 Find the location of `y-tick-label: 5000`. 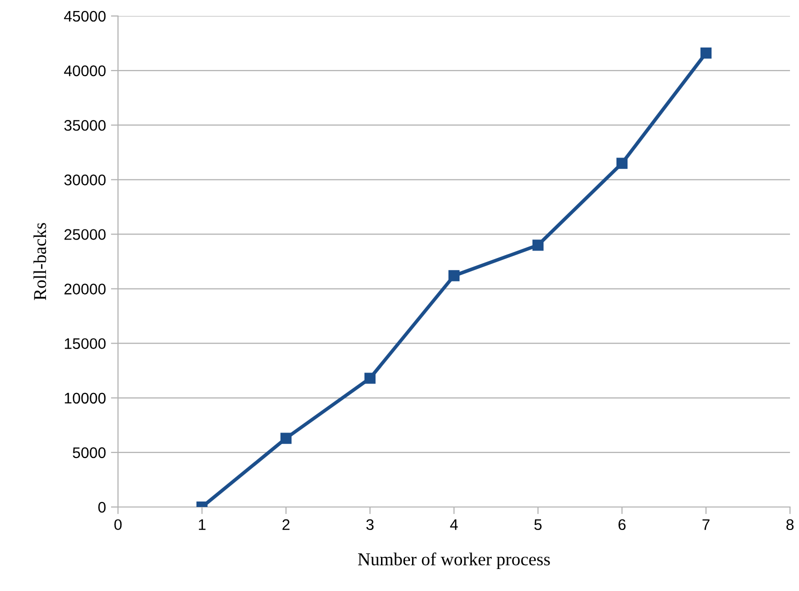

y-tick-label: 5000 is located at coordinates (89, 452).